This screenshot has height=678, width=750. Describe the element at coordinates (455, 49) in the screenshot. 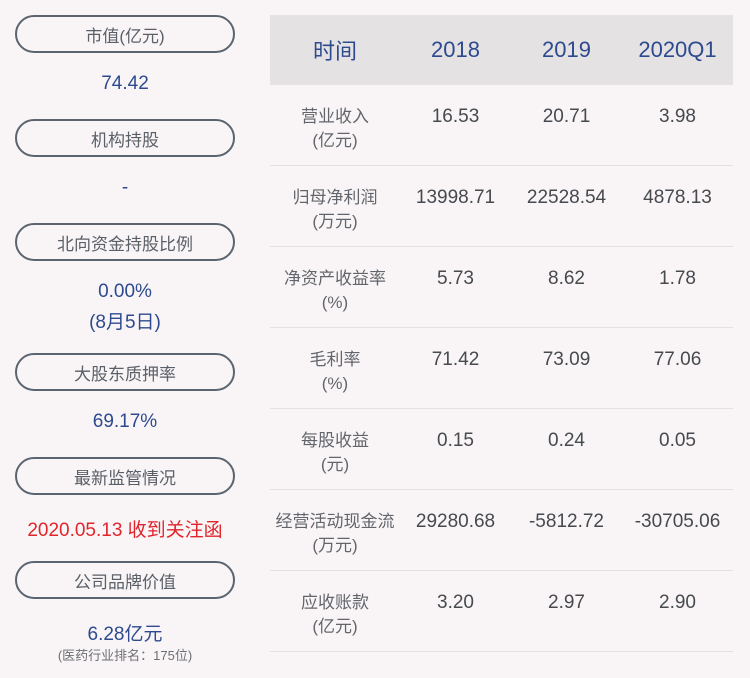

I see `header-2018: 2018` at that location.